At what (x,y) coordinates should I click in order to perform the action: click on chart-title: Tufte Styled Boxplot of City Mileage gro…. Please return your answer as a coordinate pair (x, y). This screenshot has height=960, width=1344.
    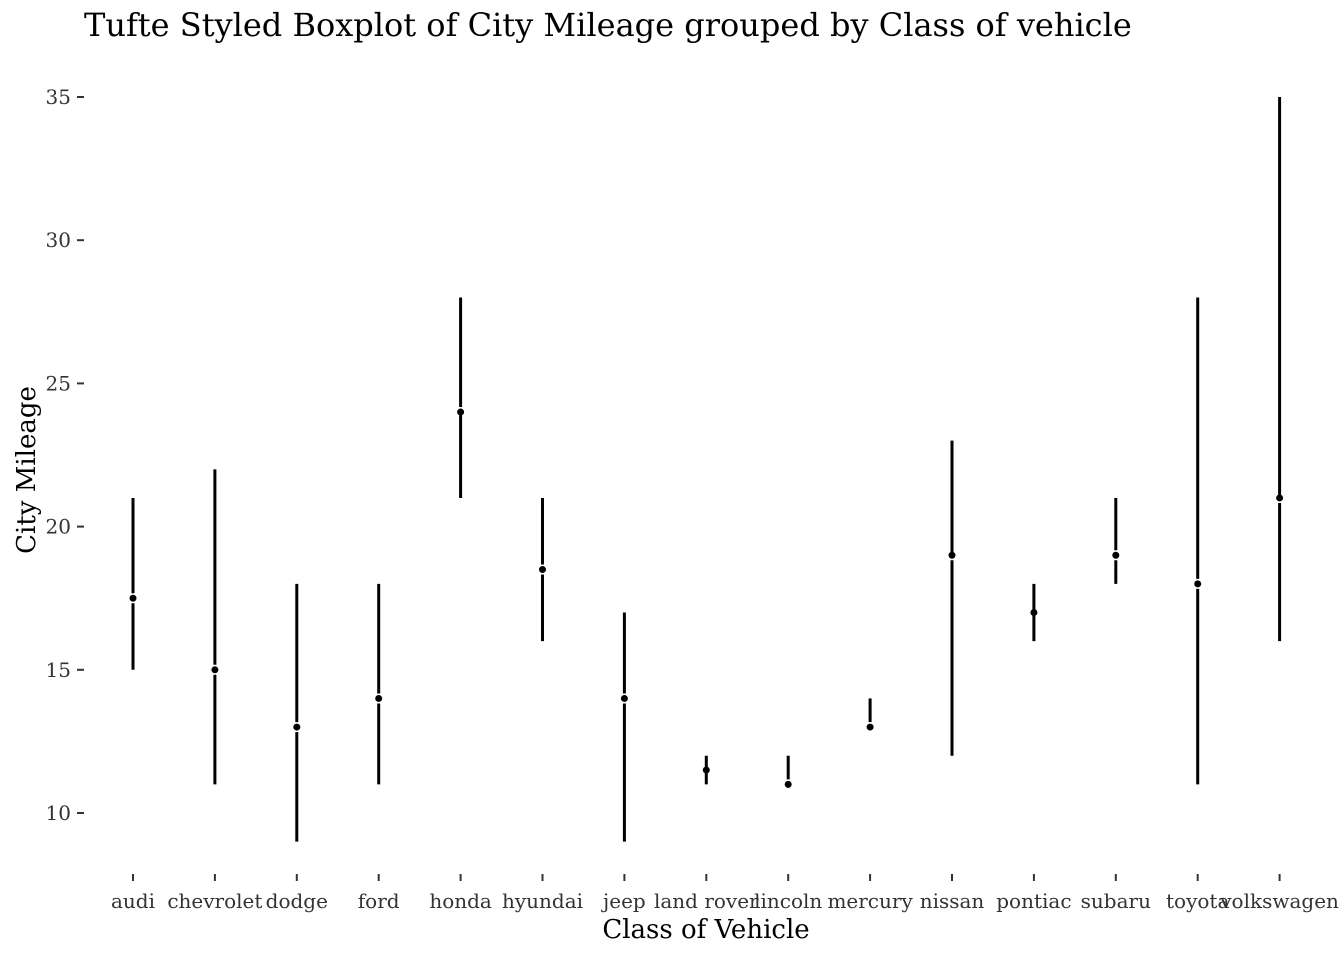
    Looking at the image, I should click on (608, 25).